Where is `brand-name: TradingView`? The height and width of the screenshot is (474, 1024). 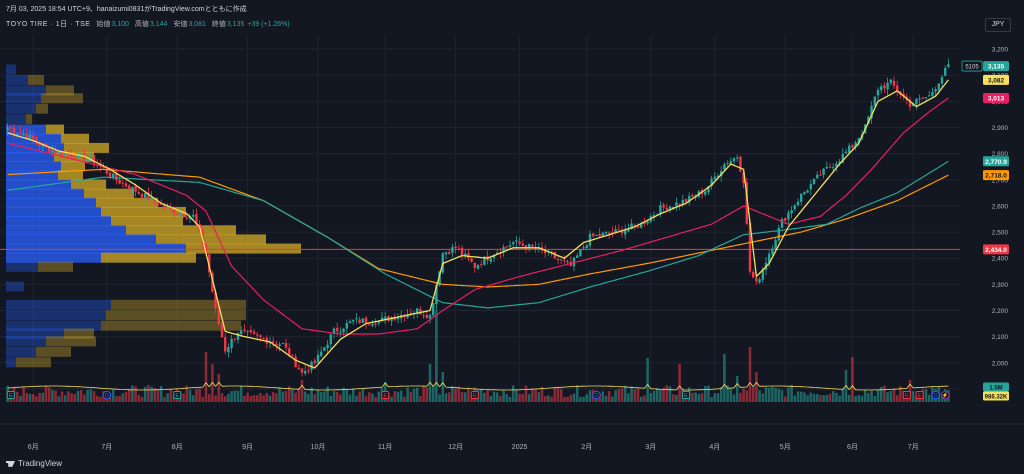
brand-name: TradingView is located at coordinates (40, 463).